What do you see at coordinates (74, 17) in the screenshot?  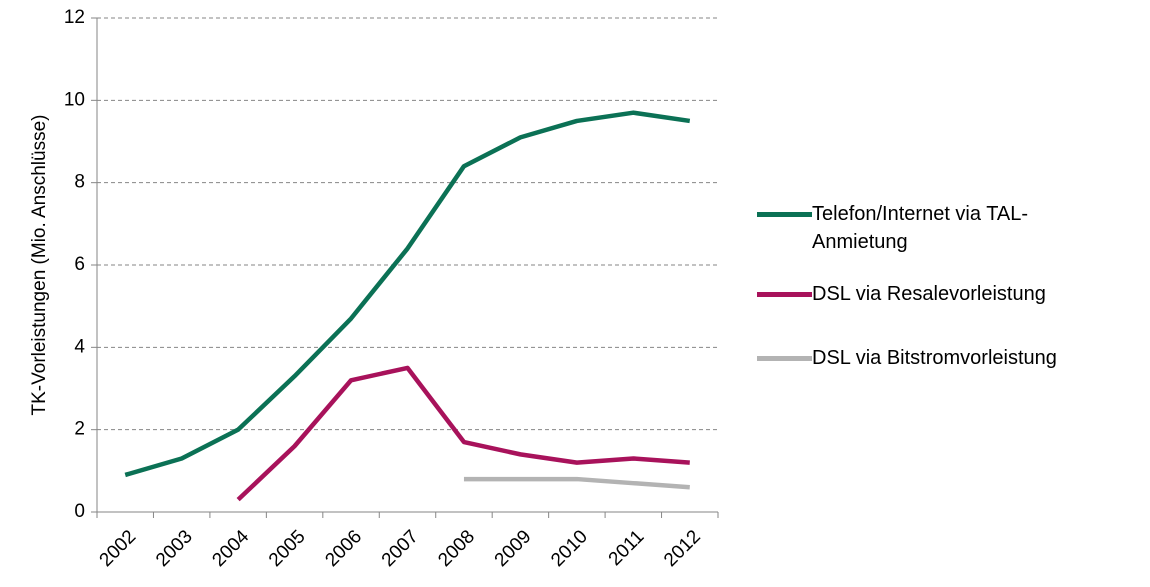 I see `y-tick-label: 12` at bounding box center [74, 17].